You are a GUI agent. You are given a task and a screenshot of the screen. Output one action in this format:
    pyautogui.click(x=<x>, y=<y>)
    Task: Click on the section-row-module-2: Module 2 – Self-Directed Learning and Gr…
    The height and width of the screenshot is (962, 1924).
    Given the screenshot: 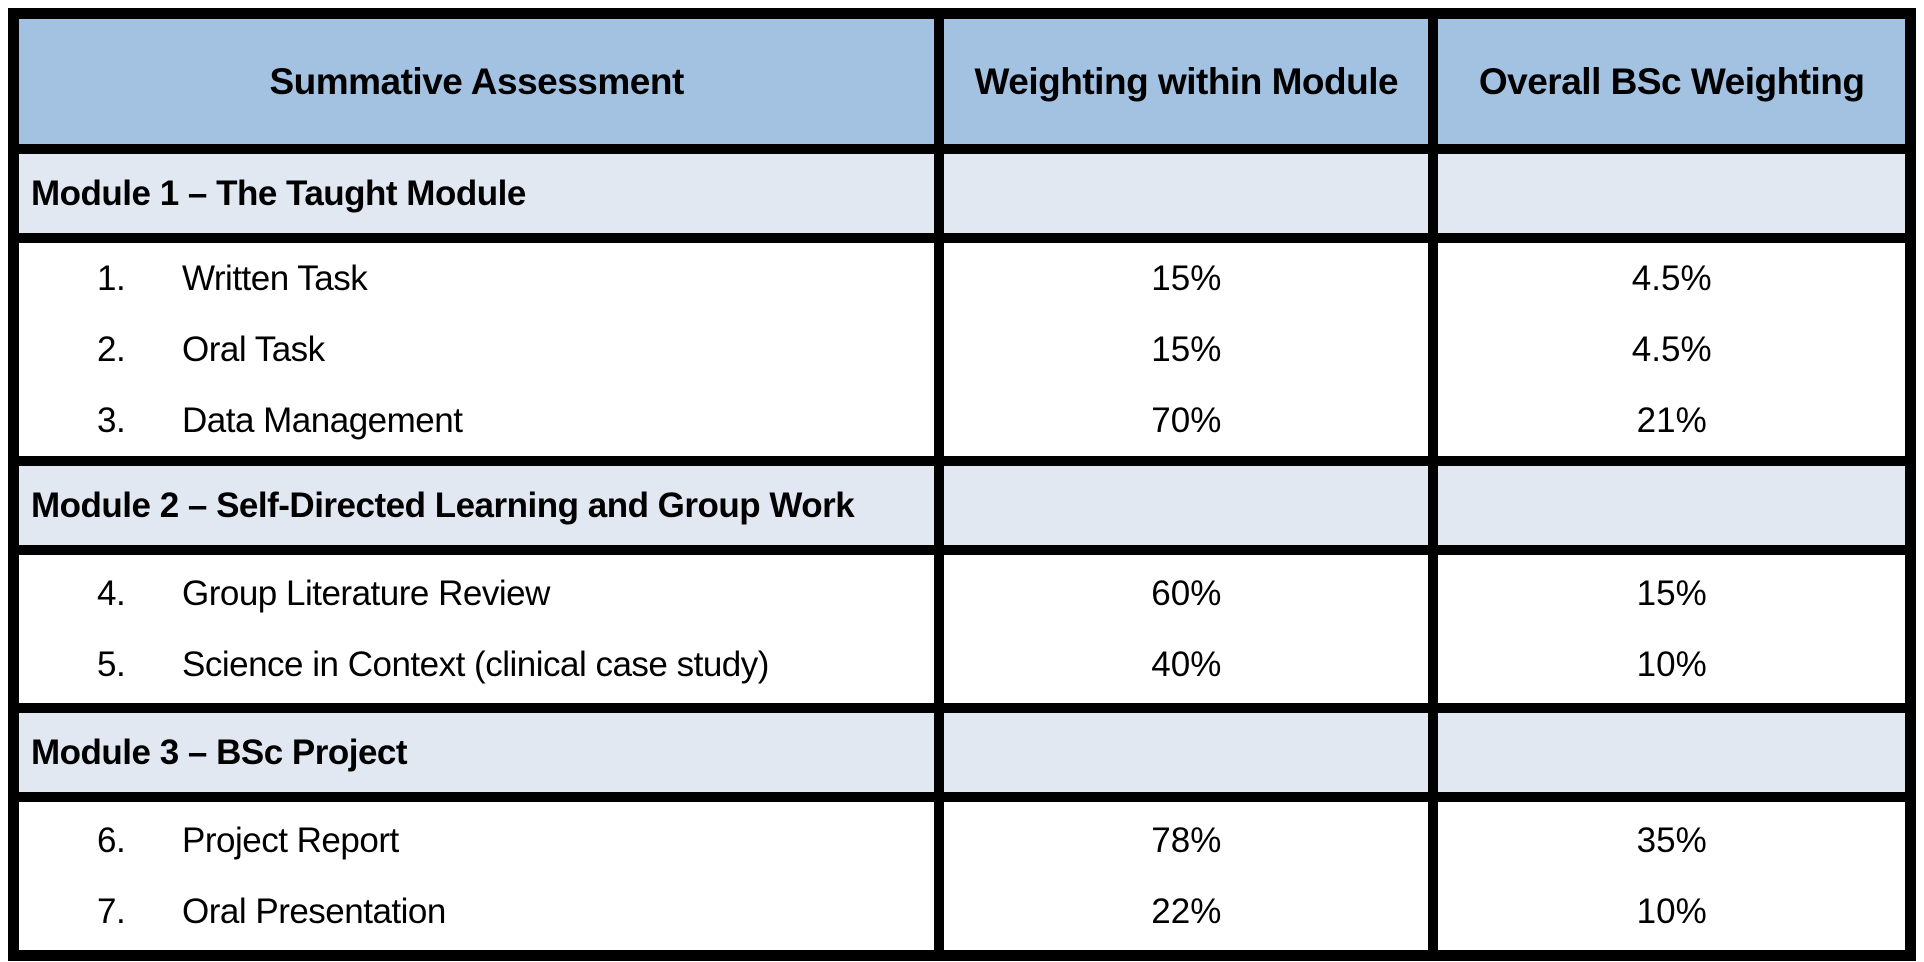 What is the action you would take?
    pyautogui.click(x=962, y=505)
    